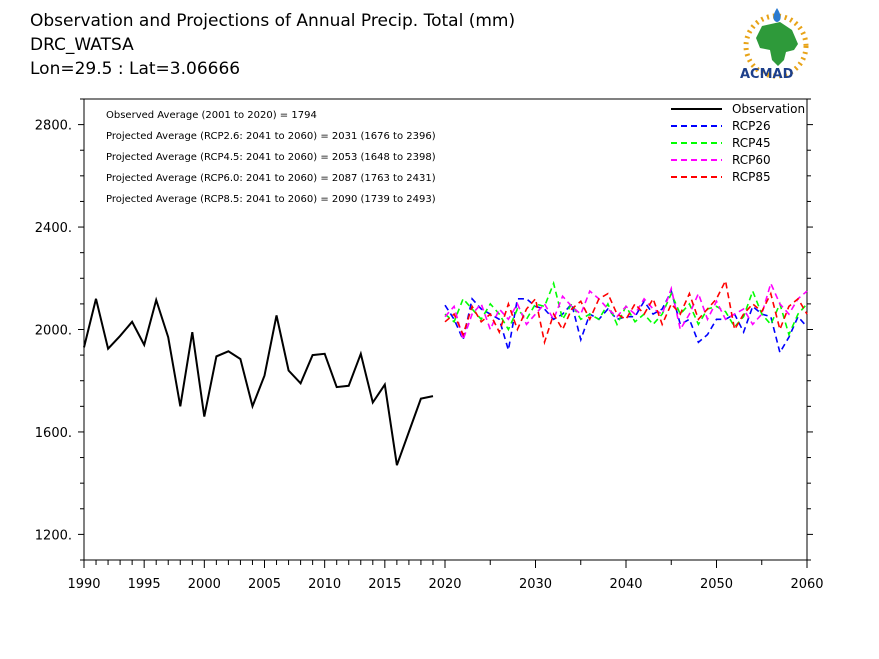  I want to click on series-line-rcp45, so click(626, 308).